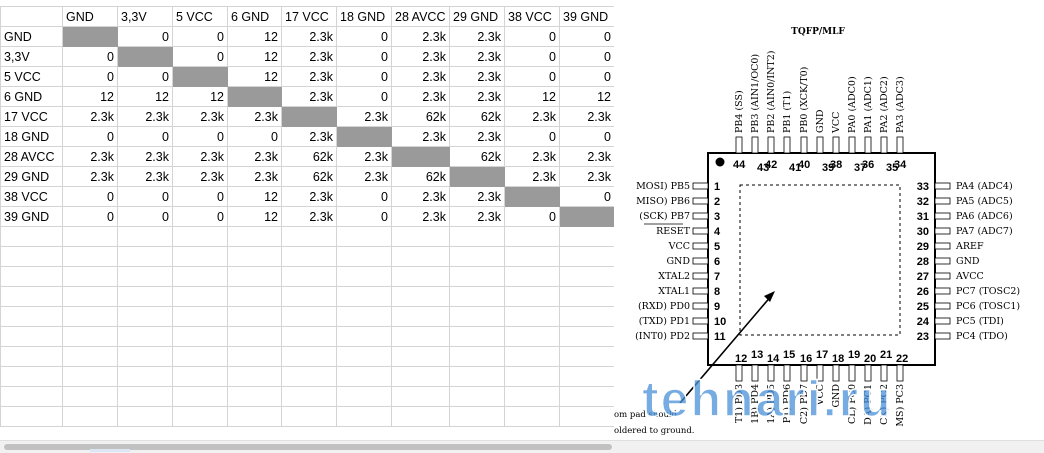 The image size is (1044, 453). What do you see at coordinates (522, 446) in the screenshot?
I see `horizontal-scrollbar` at bounding box center [522, 446].